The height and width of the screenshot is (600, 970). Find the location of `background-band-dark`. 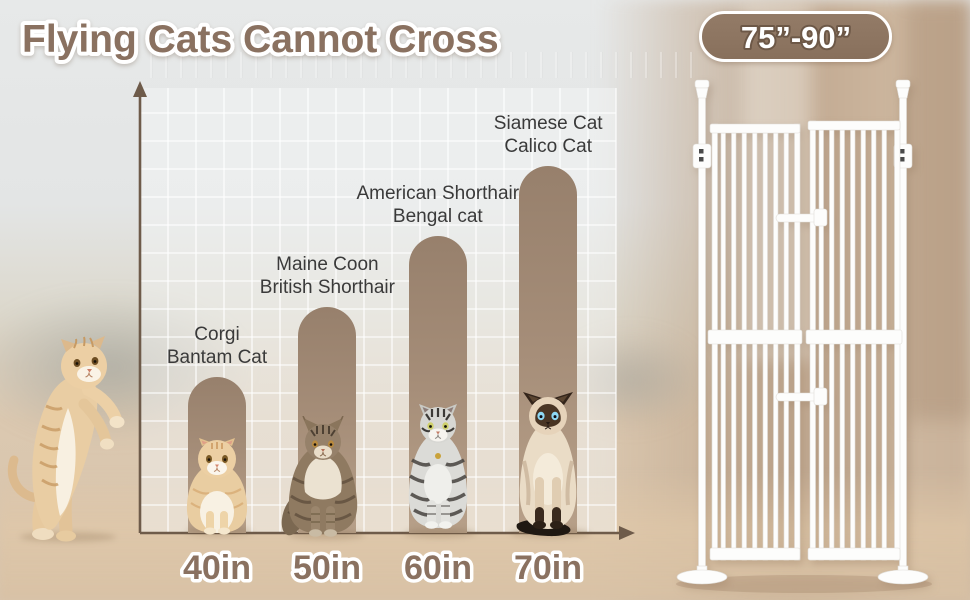

background-band-dark is located at coordinates (938, 210).